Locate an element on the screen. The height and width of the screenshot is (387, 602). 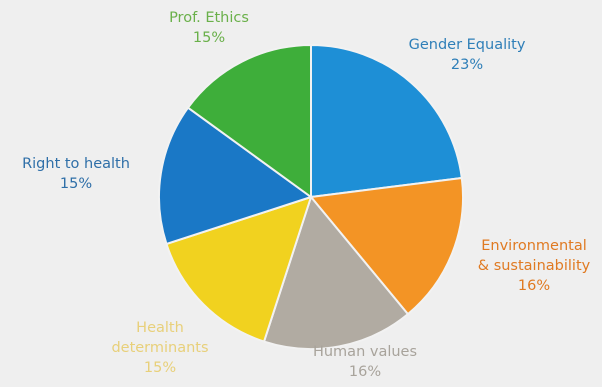
slice-label-right-to-health: Right to health 15% is located at coordinates (76, 174).